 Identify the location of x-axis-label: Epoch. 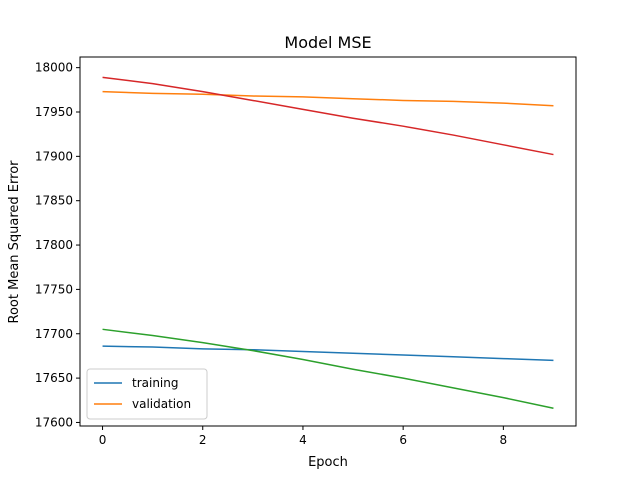
(328, 462).